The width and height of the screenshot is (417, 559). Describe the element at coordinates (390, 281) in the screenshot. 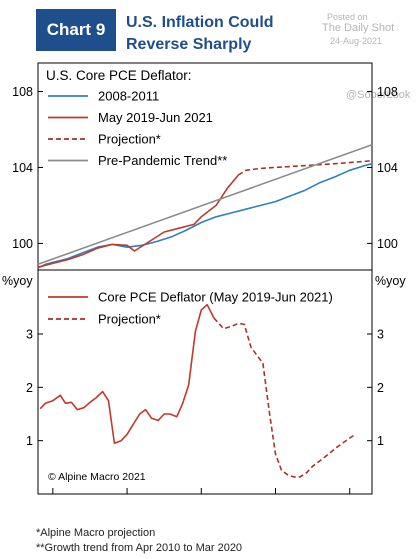

I see `y-axis-label-right: %yoy` at that location.